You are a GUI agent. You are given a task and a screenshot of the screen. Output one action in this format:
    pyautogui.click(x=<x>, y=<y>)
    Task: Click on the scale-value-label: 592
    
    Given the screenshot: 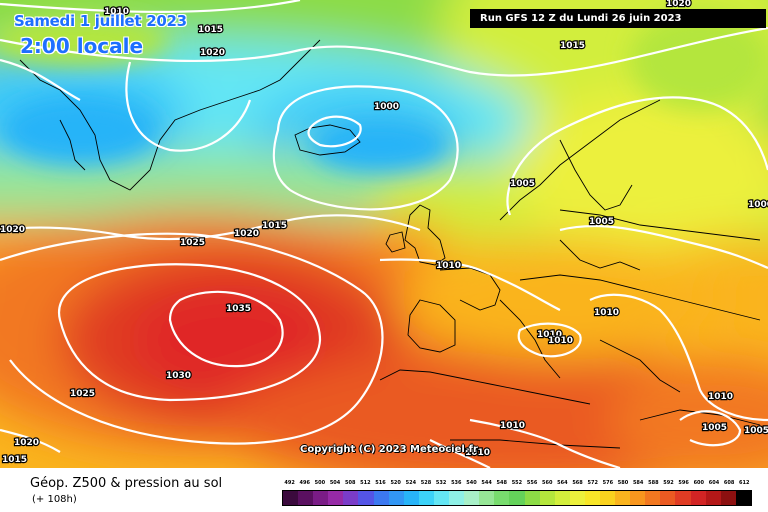 What is the action you would take?
    pyautogui.click(x=668, y=483)
    